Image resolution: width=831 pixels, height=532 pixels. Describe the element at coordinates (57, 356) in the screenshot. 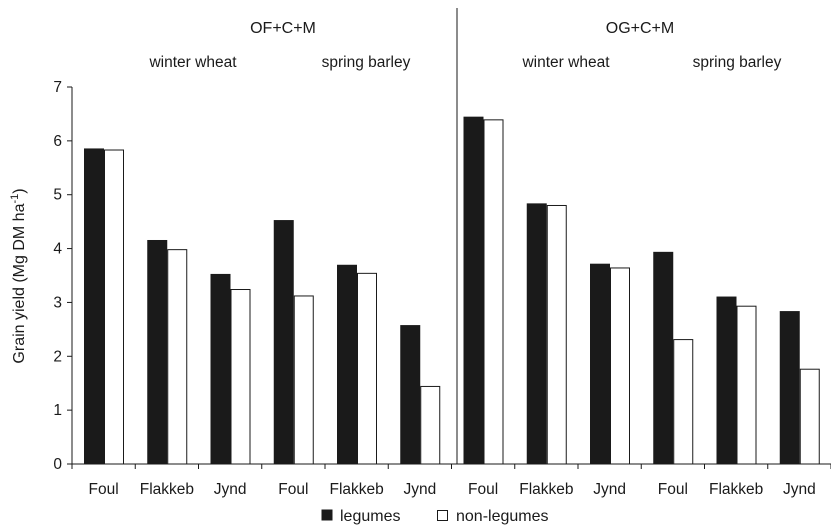

I see `y-tick-label: 2` at that location.